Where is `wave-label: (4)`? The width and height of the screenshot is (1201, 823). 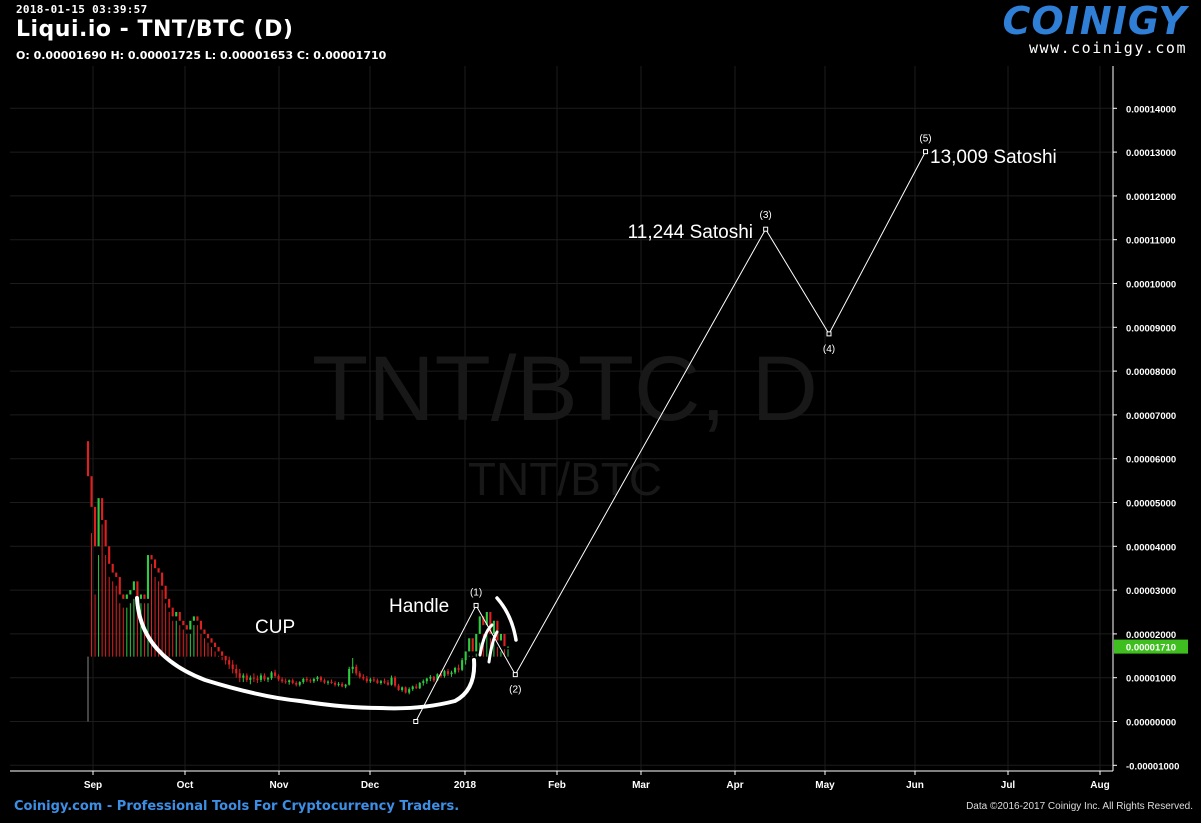
wave-label: (4) is located at coordinates (829, 349).